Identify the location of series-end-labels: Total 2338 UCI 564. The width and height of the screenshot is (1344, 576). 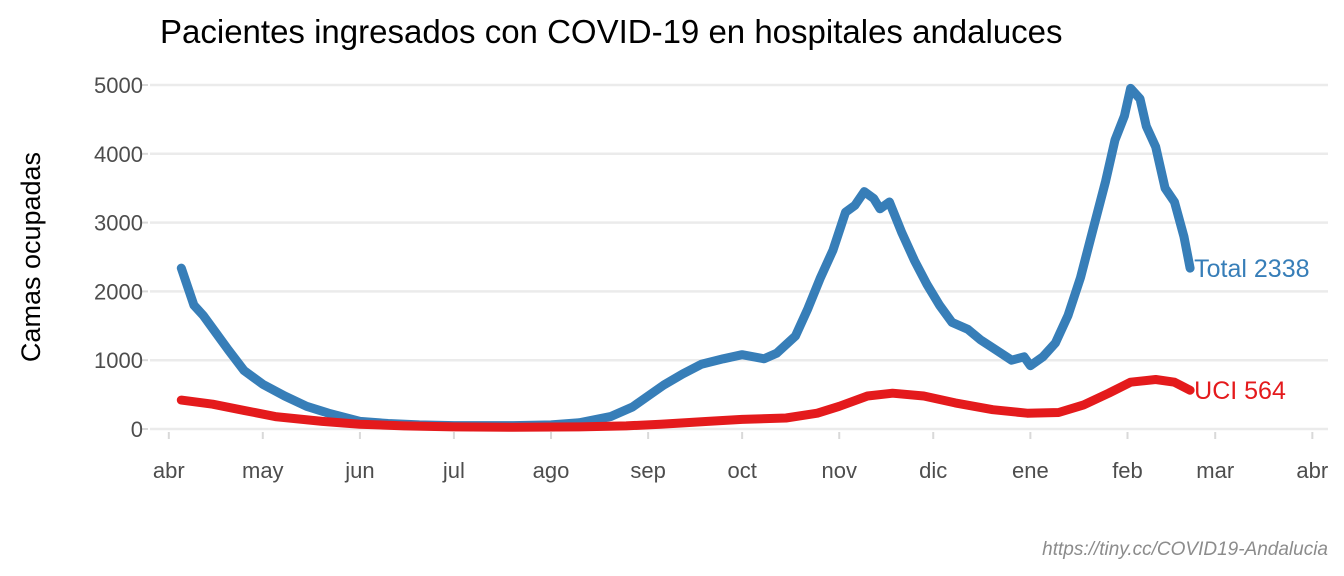
(1251, 330).